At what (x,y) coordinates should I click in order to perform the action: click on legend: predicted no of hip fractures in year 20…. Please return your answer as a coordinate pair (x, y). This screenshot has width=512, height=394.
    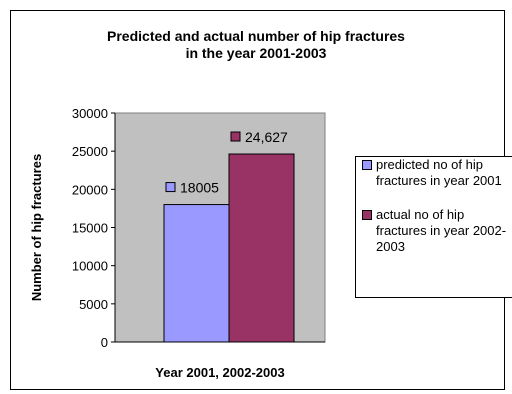
    Looking at the image, I should click on (433, 227).